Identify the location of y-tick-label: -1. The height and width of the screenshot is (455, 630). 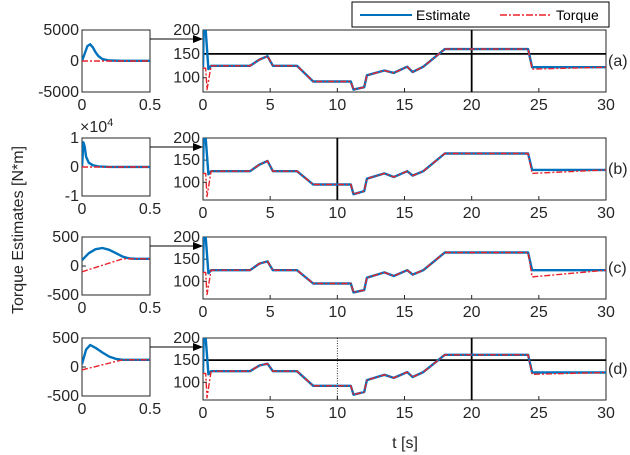
(72, 196).